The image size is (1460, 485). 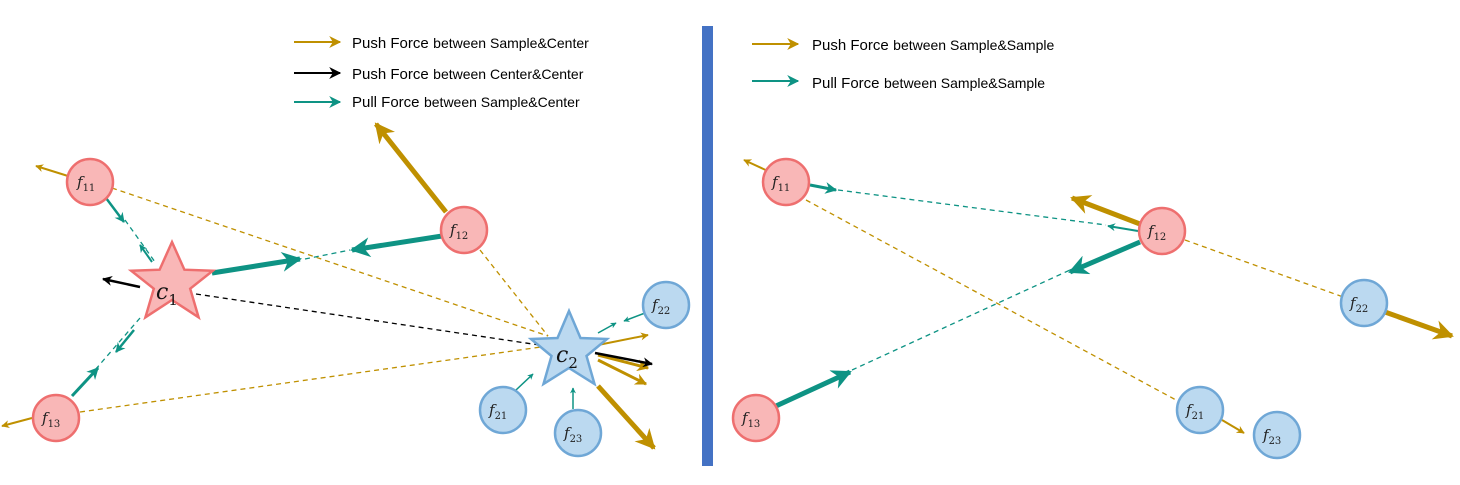 I want to click on svg-text: f23, so click(x=572, y=434).